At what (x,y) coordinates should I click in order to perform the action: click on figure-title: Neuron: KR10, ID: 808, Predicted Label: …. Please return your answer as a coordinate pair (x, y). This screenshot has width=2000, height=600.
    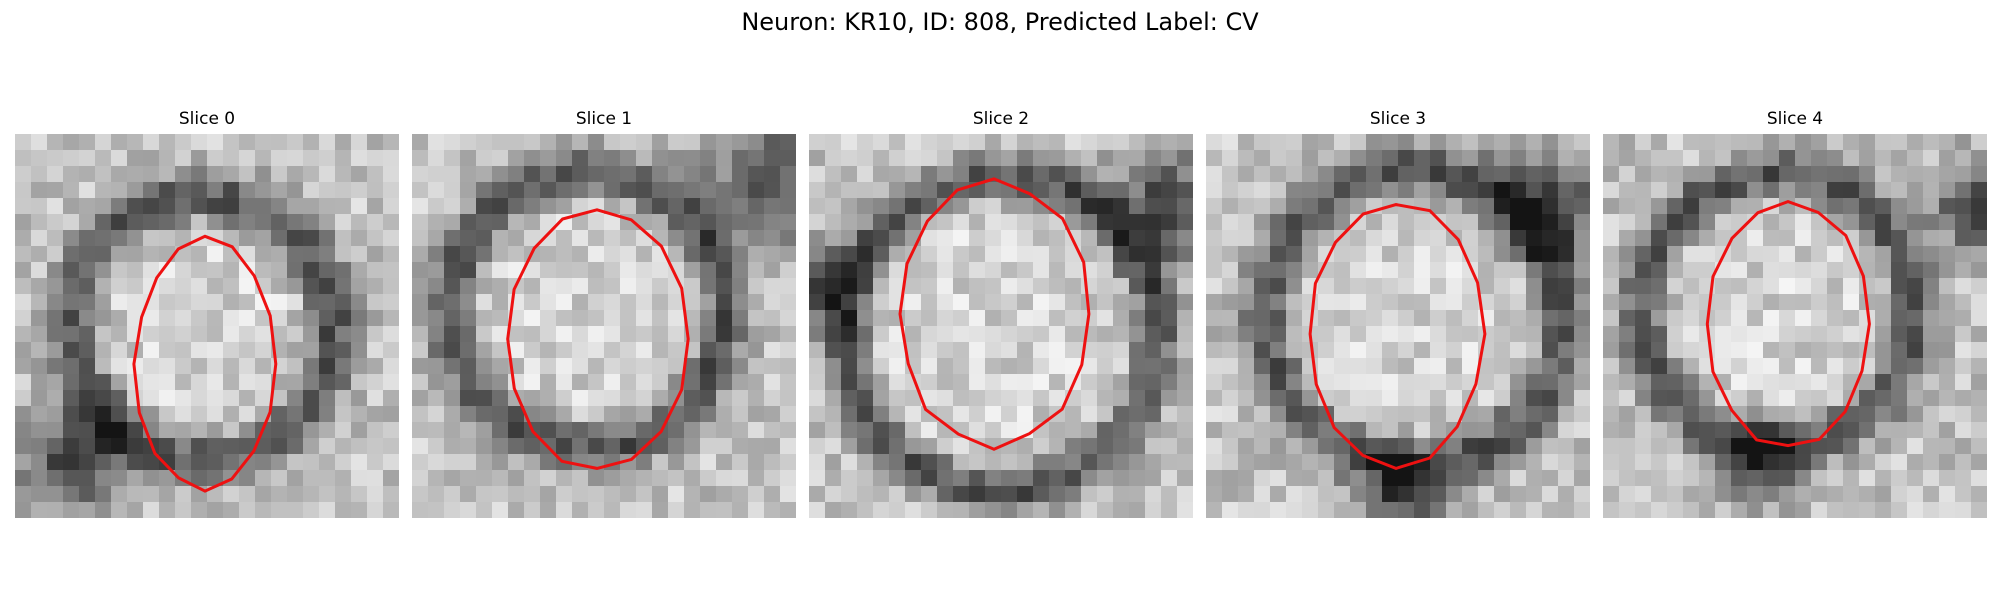
    Looking at the image, I should click on (1000, 22).